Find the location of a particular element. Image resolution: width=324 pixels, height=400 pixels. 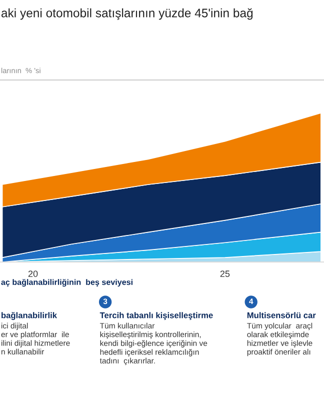

text: Tercih tabanlı kişiselleştirme is located at coordinates (156, 316).